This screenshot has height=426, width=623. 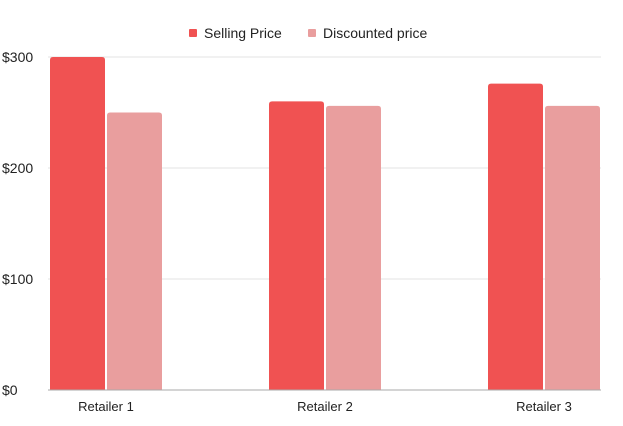 What do you see at coordinates (17, 168) in the screenshot?
I see `y-tick-label: $200` at bounding box center [17, 168].